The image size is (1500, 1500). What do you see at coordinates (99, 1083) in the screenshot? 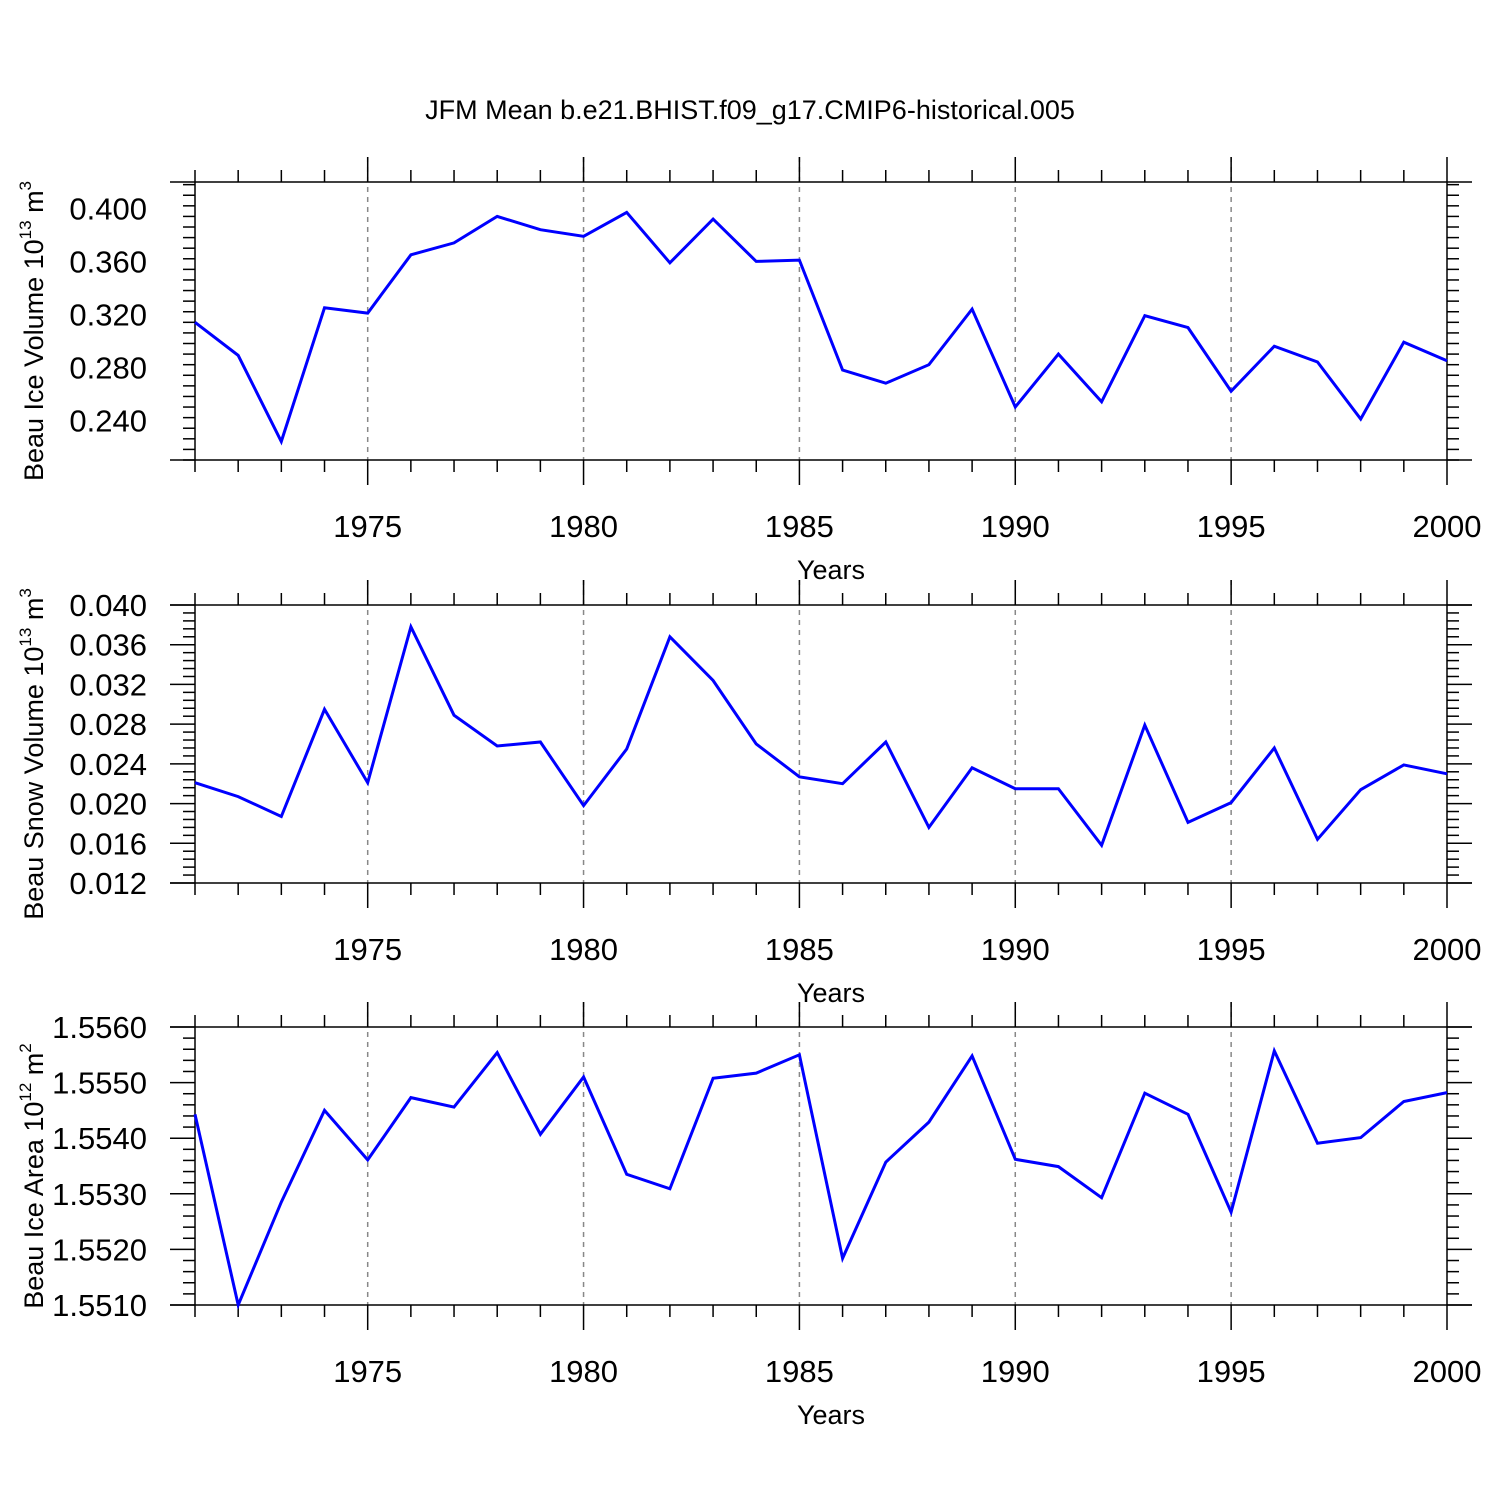
I see `y-tick-label: 1.5550` at bounding box center [99, 1083].